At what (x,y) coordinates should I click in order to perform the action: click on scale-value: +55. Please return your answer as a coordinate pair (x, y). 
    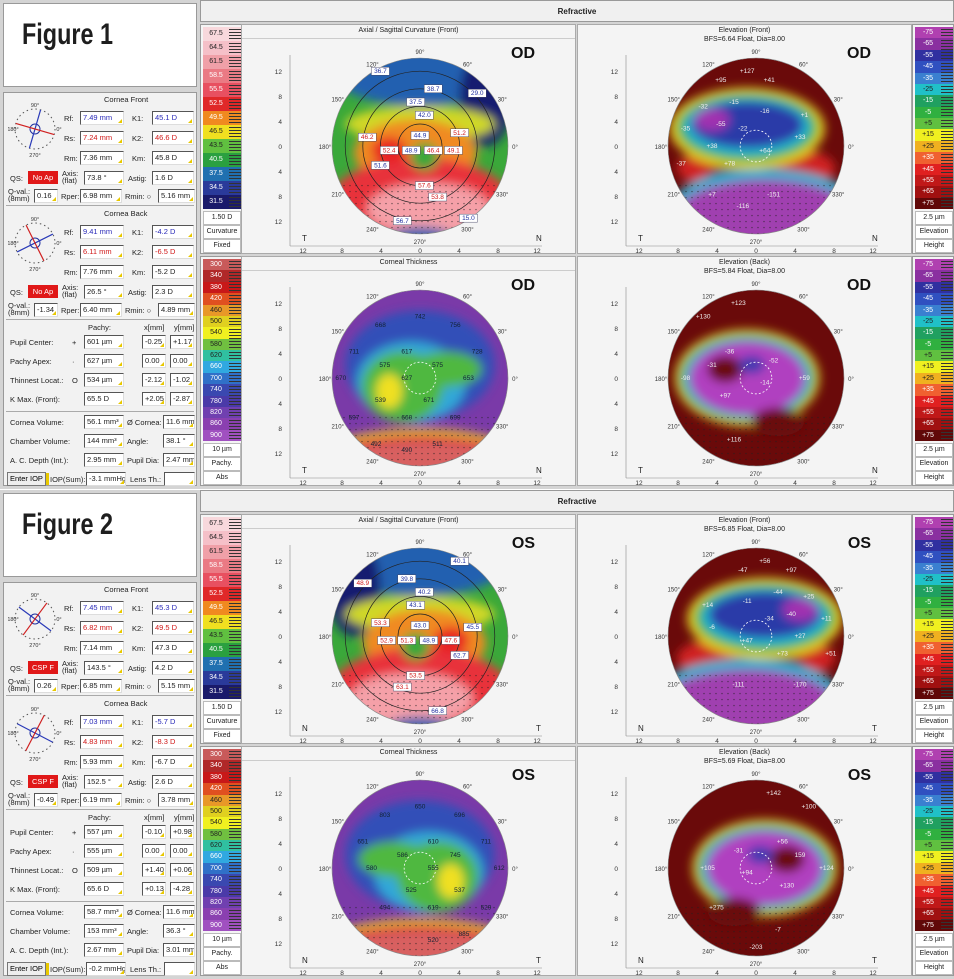
    Looking at the image, I should click on (928, 180).